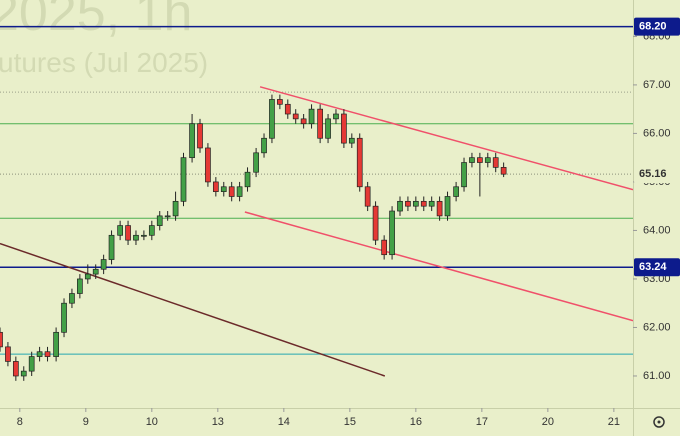  Describe the element at coordinates (657, 133) in the screenshot. I see `y-tick-label: 66.00` at that location.